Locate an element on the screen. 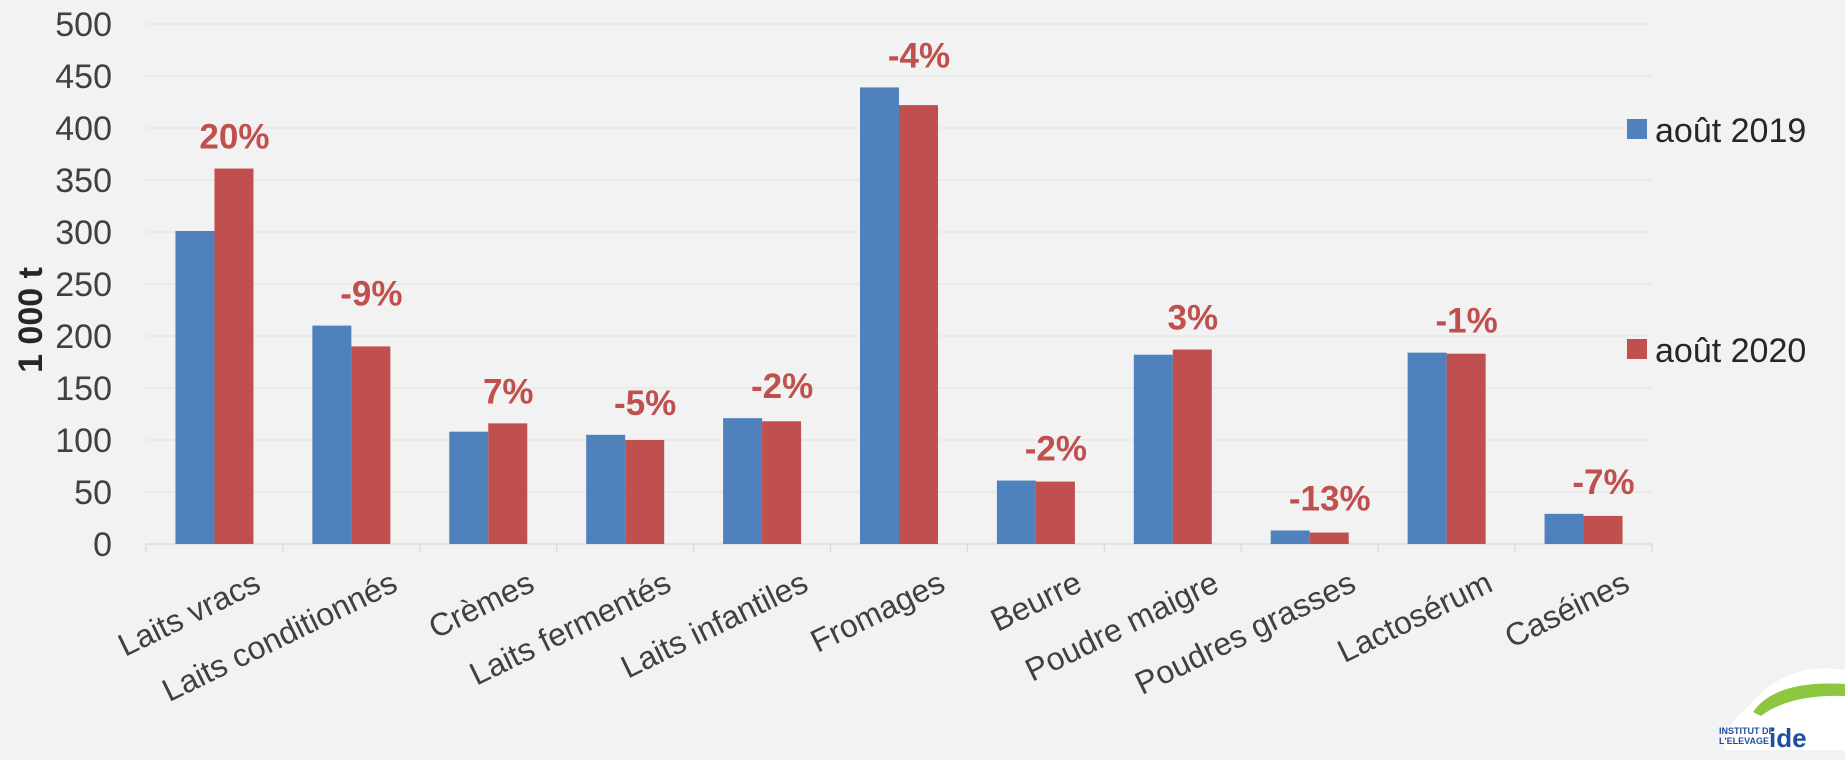  x-category-label: Fromages is located at coordinates (877, 612).